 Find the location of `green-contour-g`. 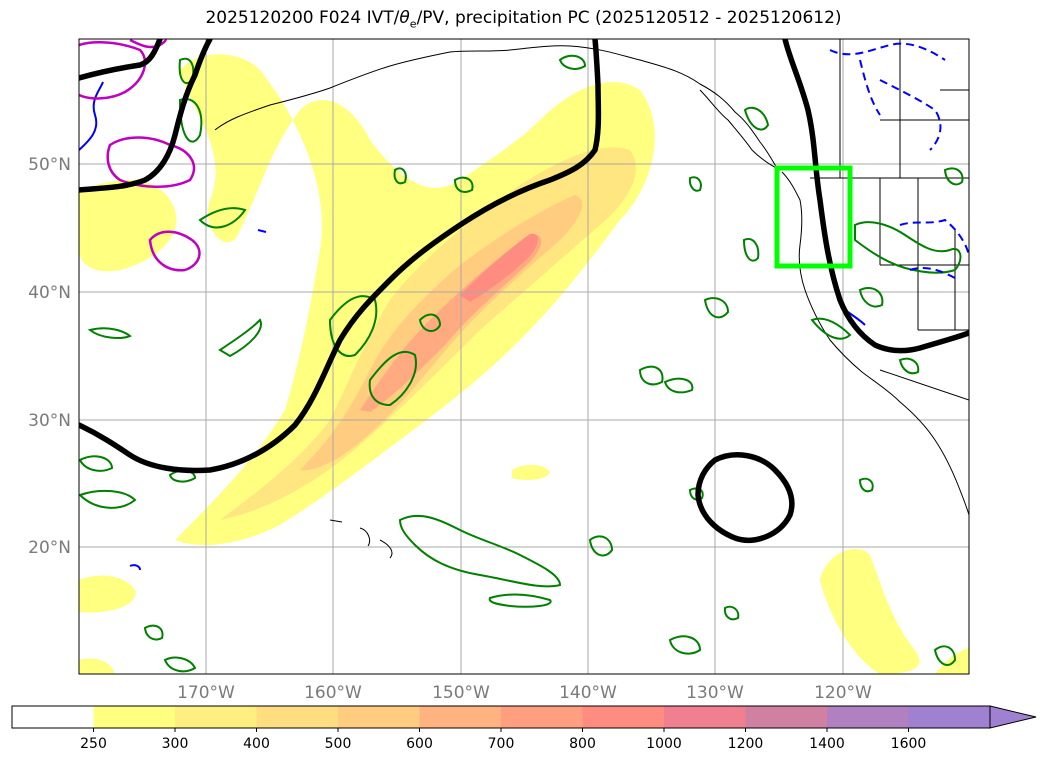

green-contour-g is located at coordinates (520, 600).